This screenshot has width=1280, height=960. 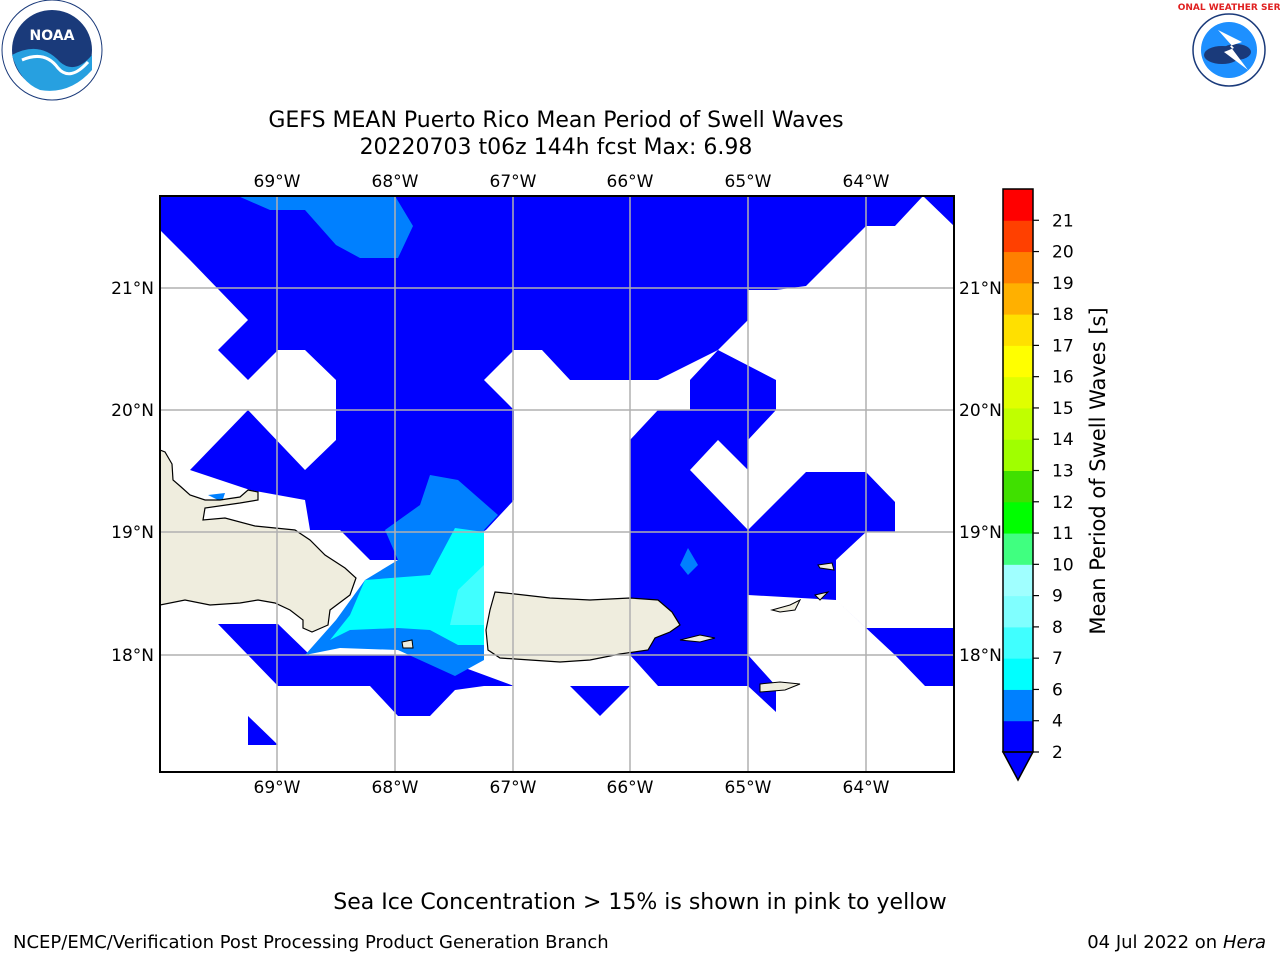 I want to click on lon-label-bottom: 68°W, so click(x=395, y=788).